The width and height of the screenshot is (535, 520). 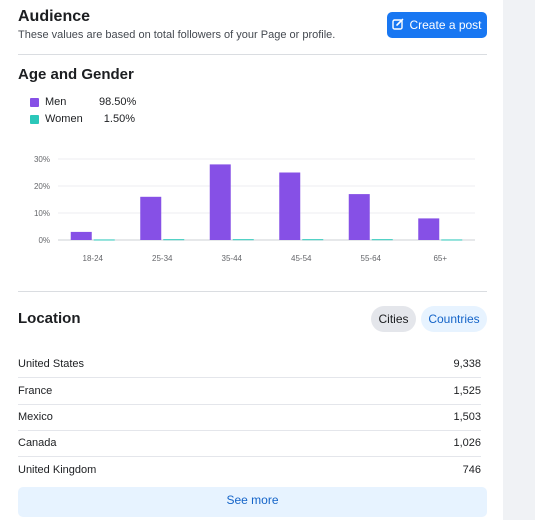 What do you see at coordinates (467, 443) in the screenshot?
I see `location-value: 1,026` at bounding box center [467, 443].